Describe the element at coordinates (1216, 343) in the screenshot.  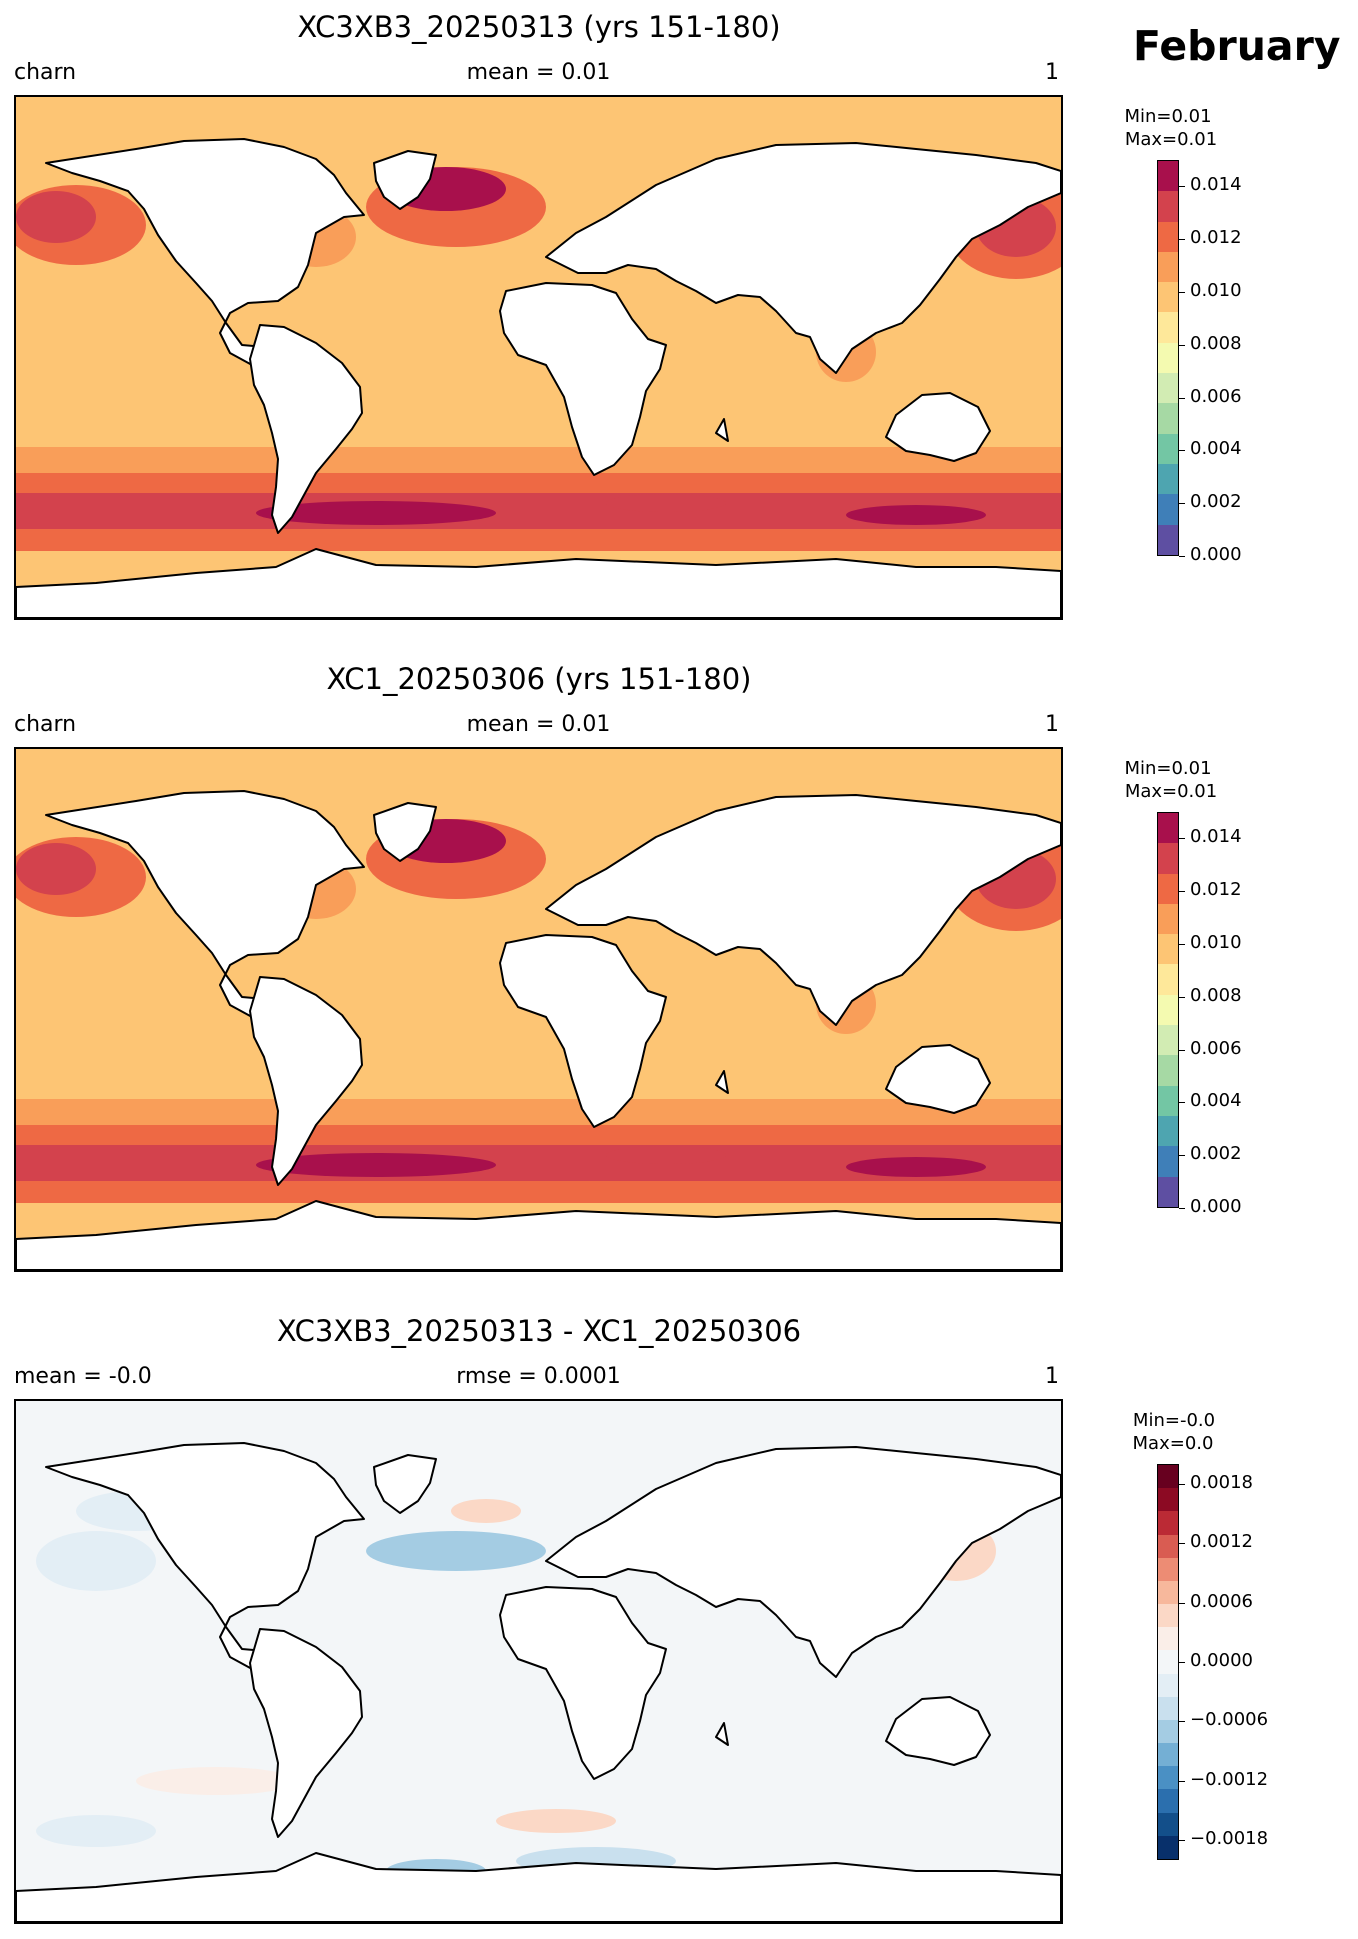
I see `colorbar-tick-label: 0.008` at that location.